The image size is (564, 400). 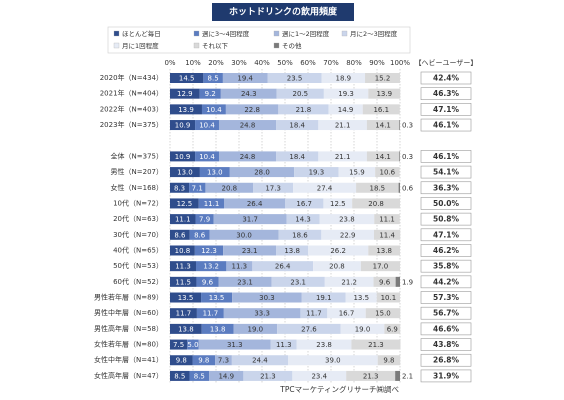 I want to click on category-label: 全体（N=375）, so click(x=137, y=155).